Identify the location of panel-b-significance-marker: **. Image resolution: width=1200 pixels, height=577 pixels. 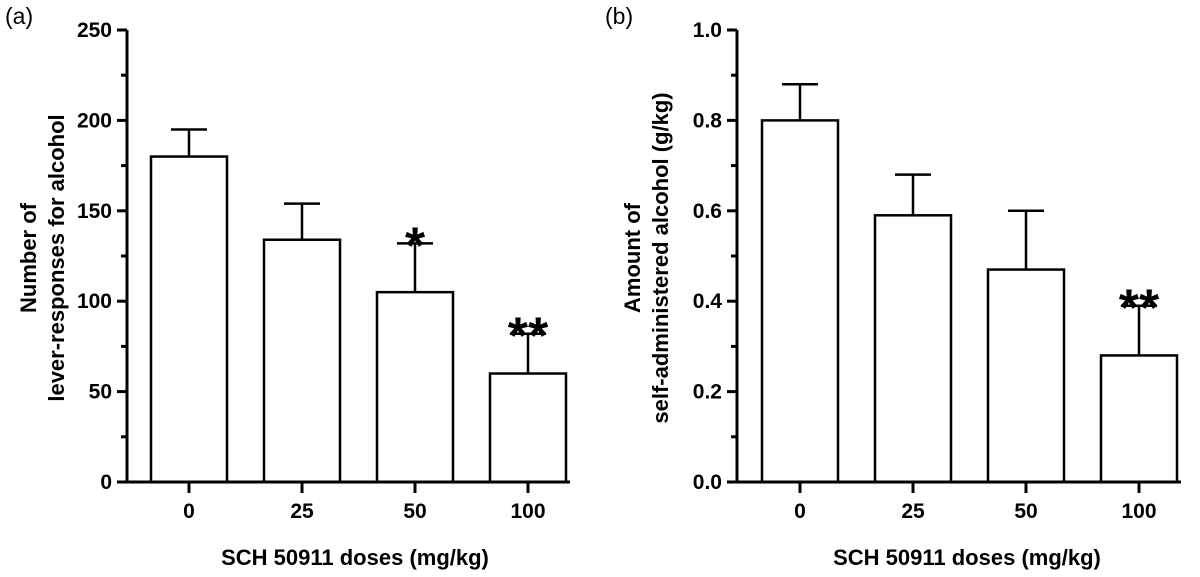
(1139, 309).